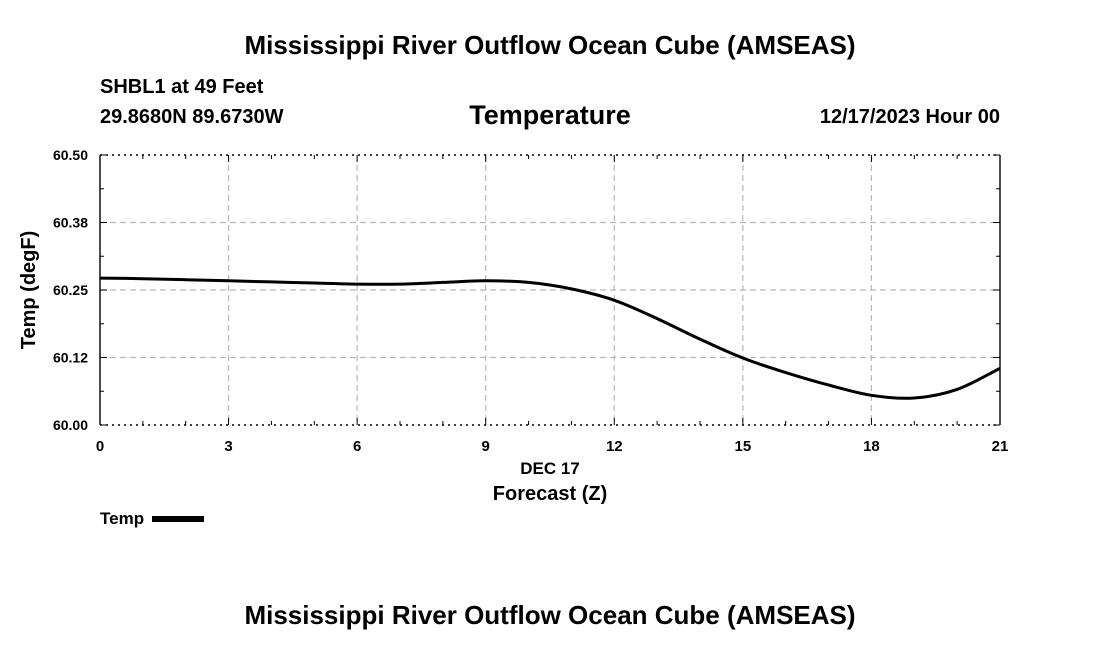 The height and width of the screenshot is (650, 1100). Describe the element at coordinates (70, 358) in the screenshot. I see `y-tick-label: 60.12` at that location.